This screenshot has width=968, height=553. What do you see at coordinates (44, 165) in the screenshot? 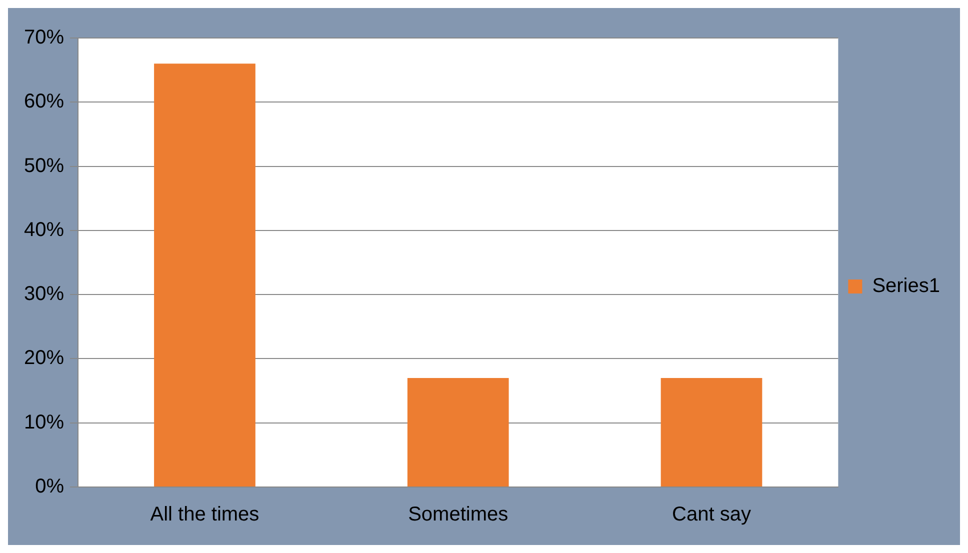
I see `y-tick-label: 50%` at bounding box center [44, 165].